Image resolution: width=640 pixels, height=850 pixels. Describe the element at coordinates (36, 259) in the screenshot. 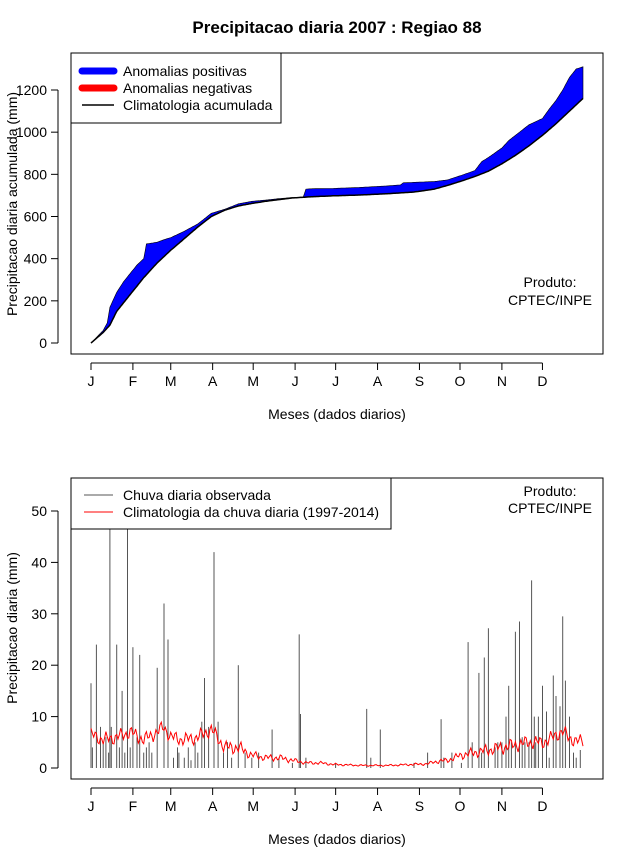

I see `y-tick-label: 400` at that location.